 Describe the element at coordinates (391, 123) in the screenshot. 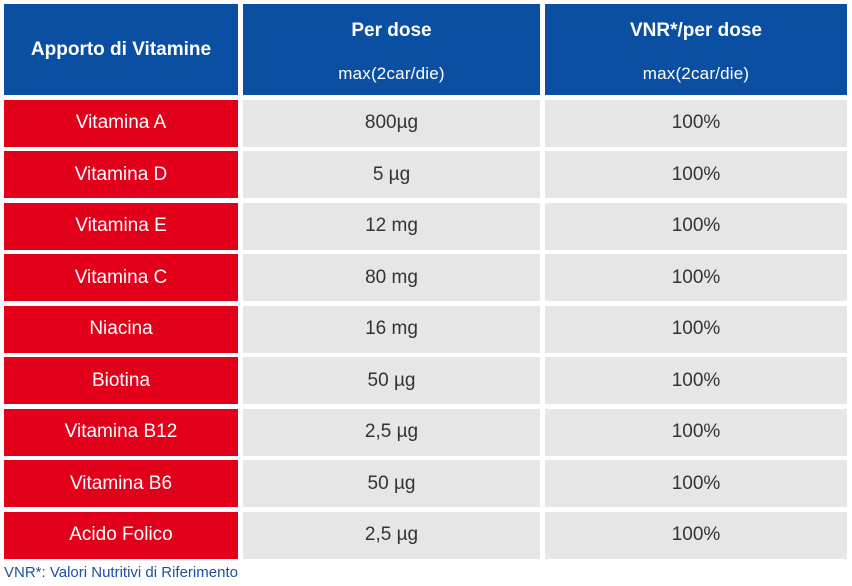

I see `dose-value-cell: 800µg` at that location.